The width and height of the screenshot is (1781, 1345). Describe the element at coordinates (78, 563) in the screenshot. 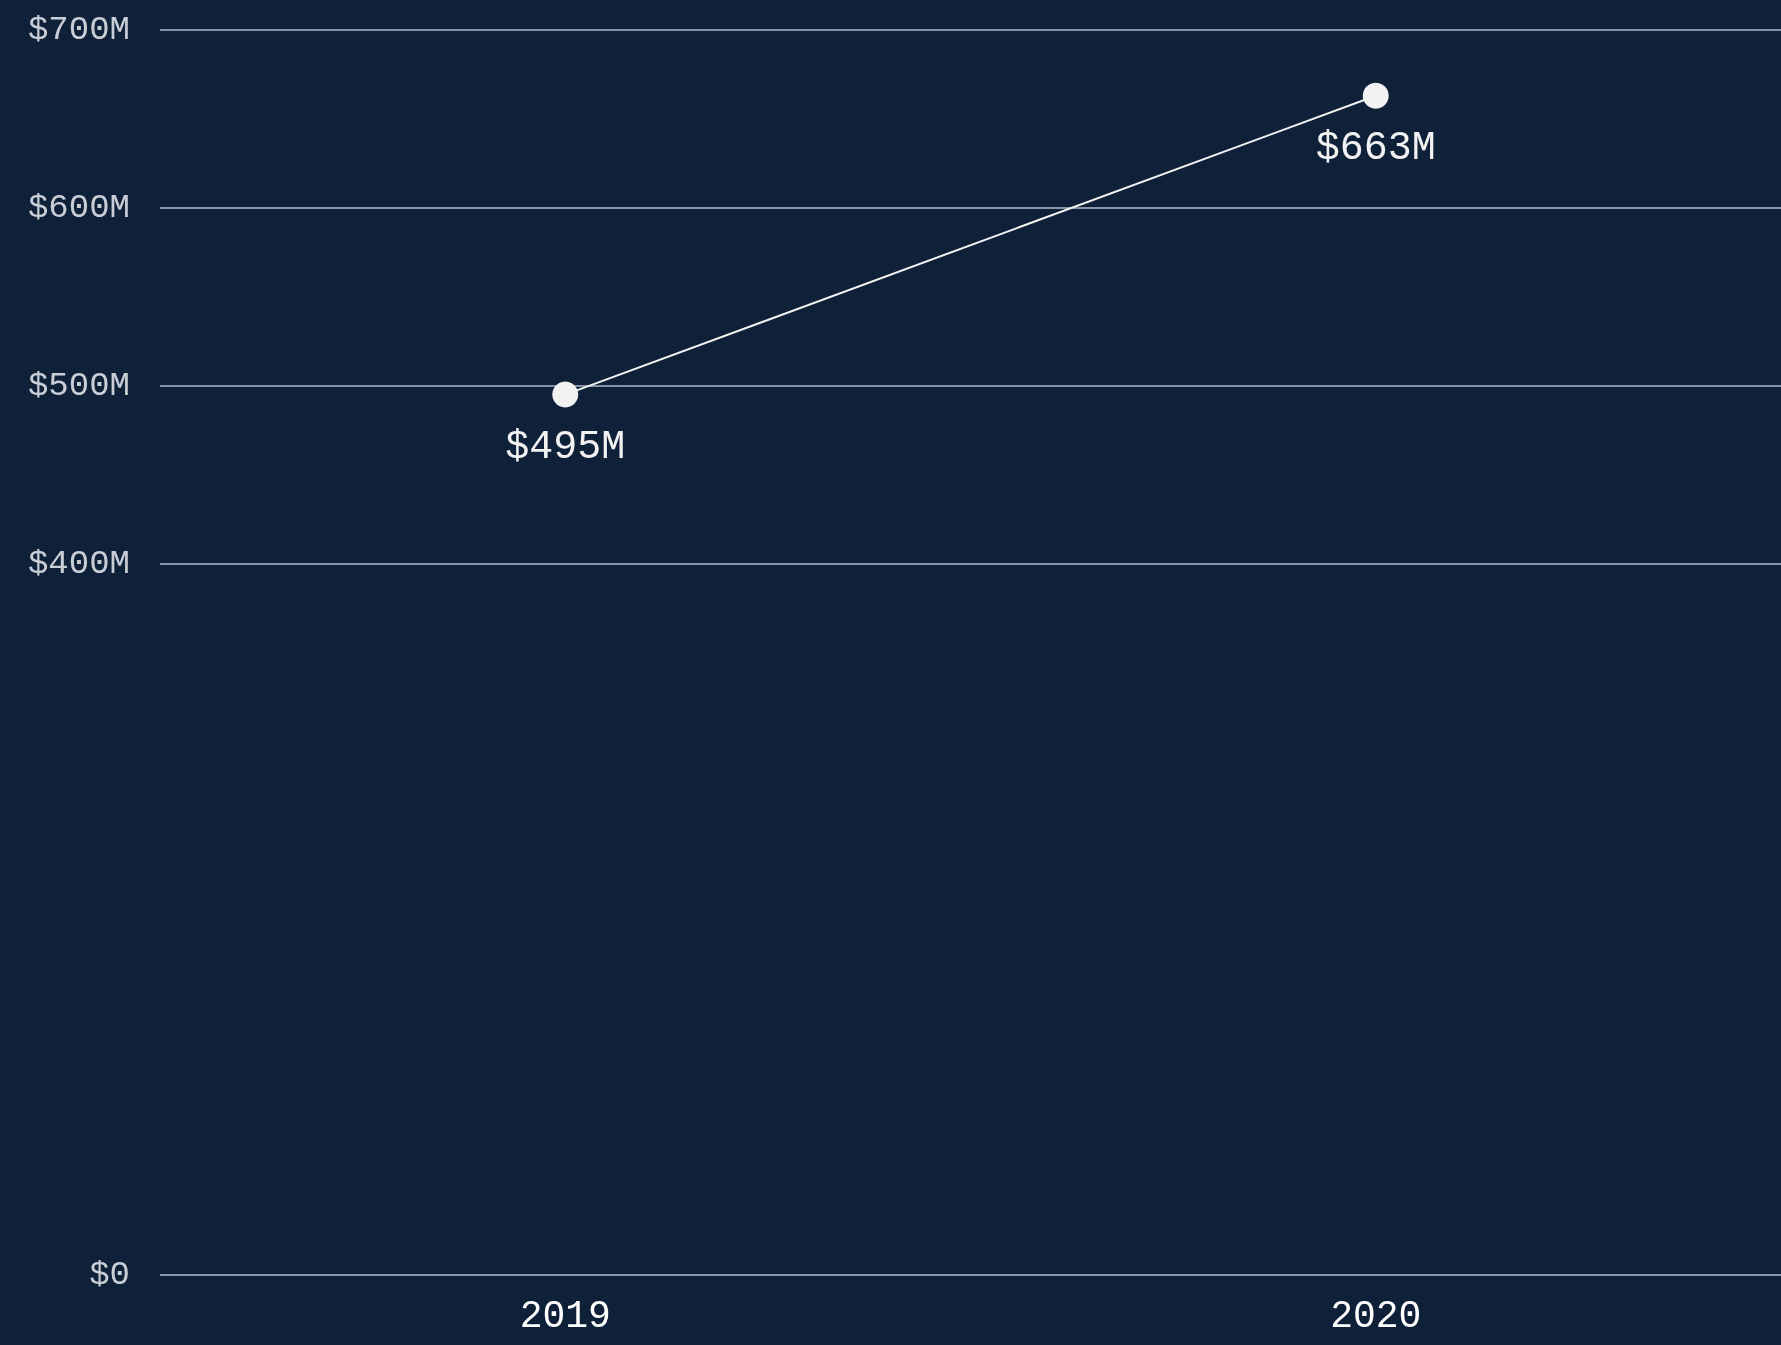

I see `y-tick-label: $400M` at that location.